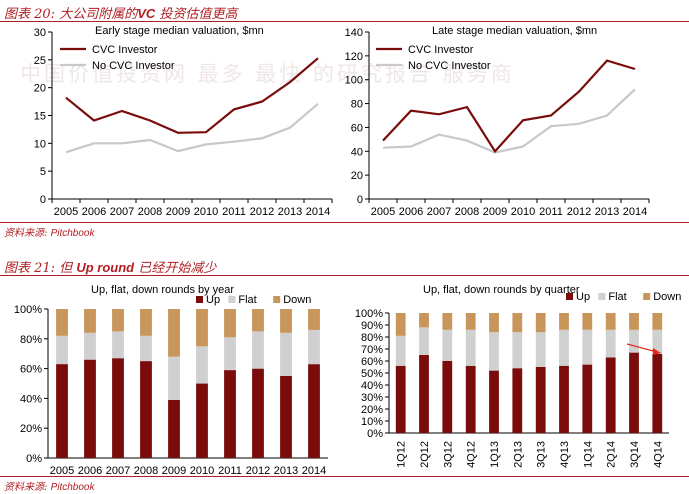 Image resolution: width=689 pixels, height=494 pixels. What do you see at coordinates (206, 212) in the screenshot?
I see `x-tick-label: 2010` at bounding box center [206, 212].